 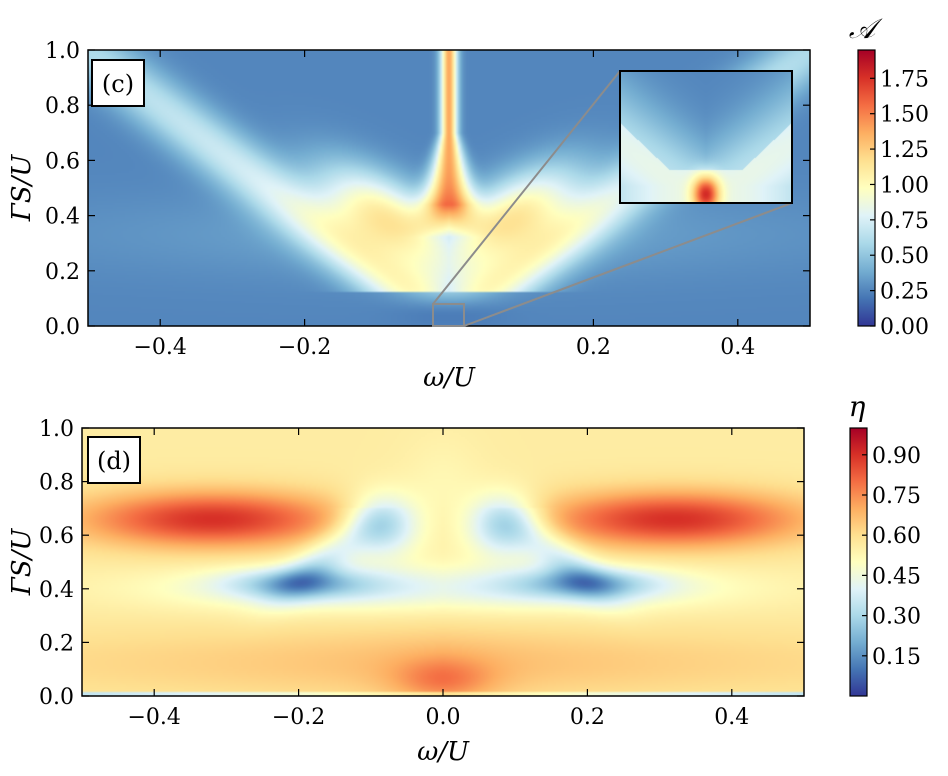 I want to click on inset-heatmap, so click(x=706, y=137).